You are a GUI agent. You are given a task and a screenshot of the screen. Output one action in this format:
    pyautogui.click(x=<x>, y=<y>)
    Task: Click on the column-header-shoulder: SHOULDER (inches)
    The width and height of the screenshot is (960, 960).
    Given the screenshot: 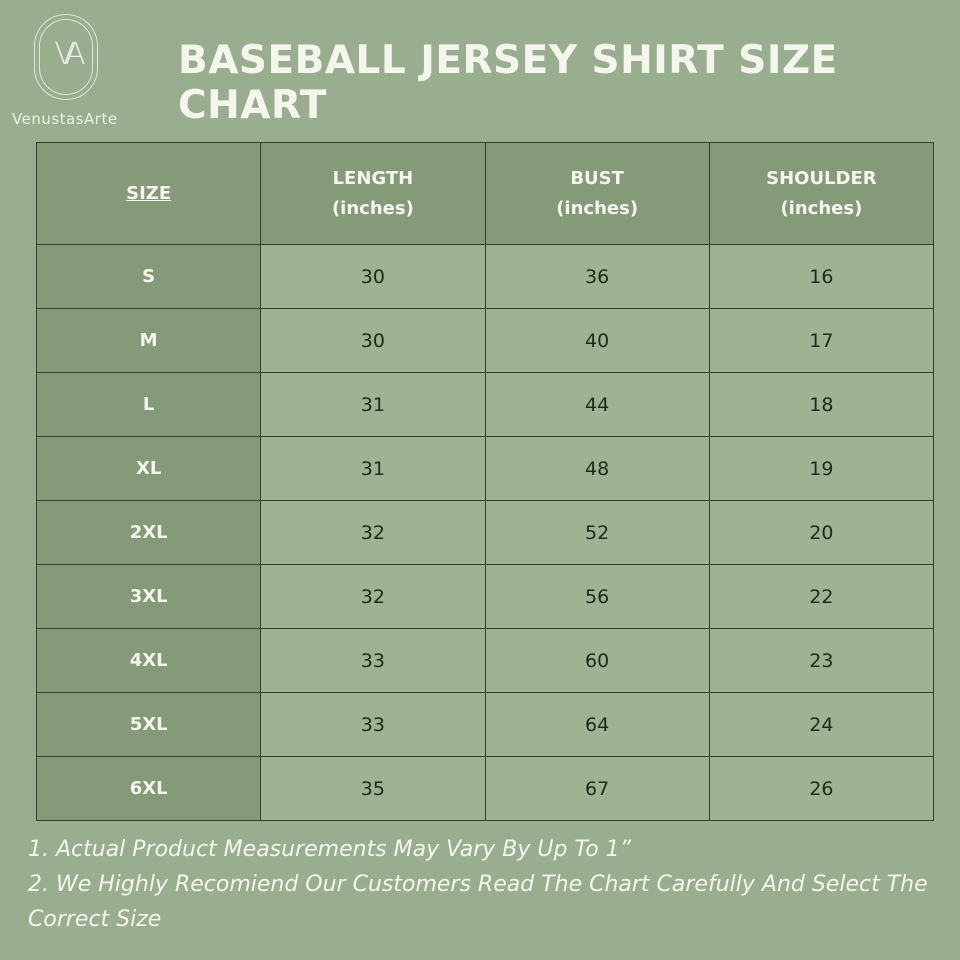 What is the action you would take?
    pyautogui.click(x=821, y=193)
    